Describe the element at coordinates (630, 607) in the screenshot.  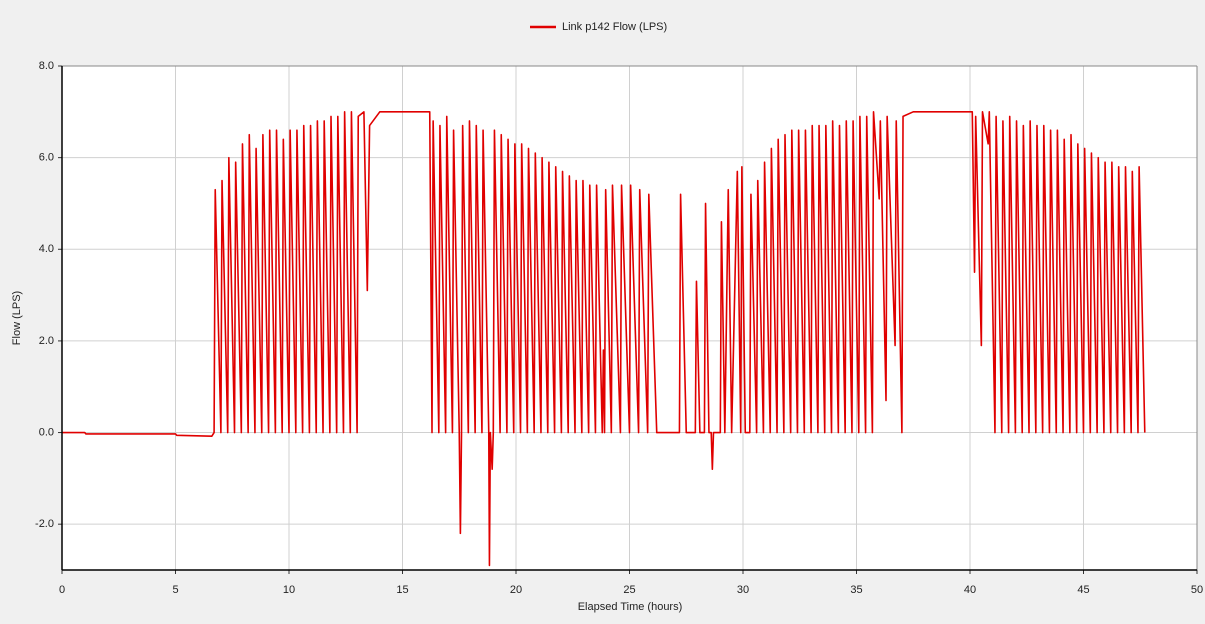
I see `x-axis-label: Elapsed Time (hours)` at that location.